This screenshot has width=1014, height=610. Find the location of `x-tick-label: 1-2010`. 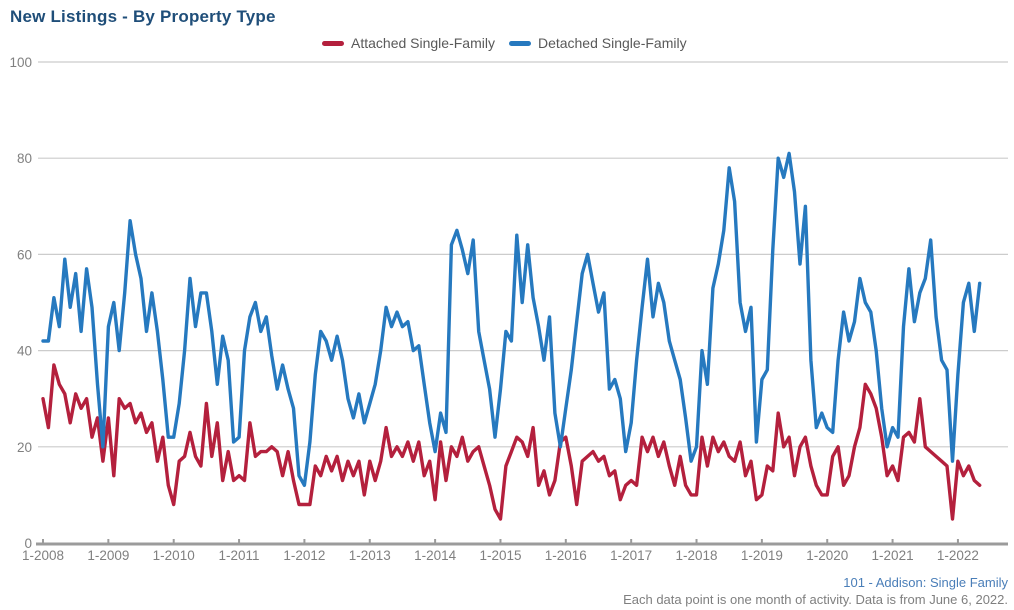

x-tick-label: 1-2010 is located at coordinates (174, 555).